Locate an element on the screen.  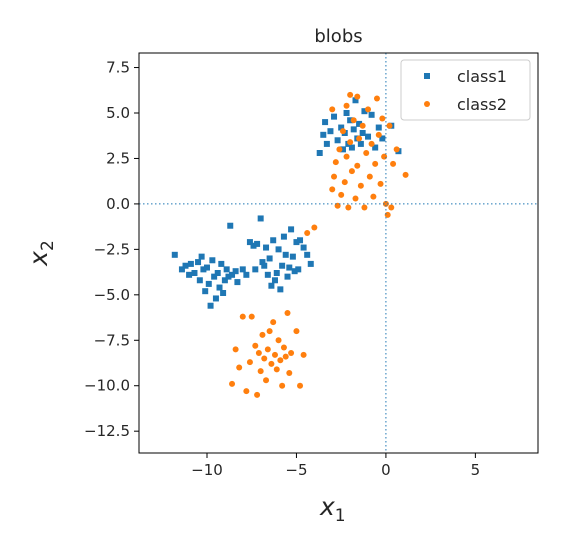
y-tick-label: 0.0 is located at coordinates (118, 204).